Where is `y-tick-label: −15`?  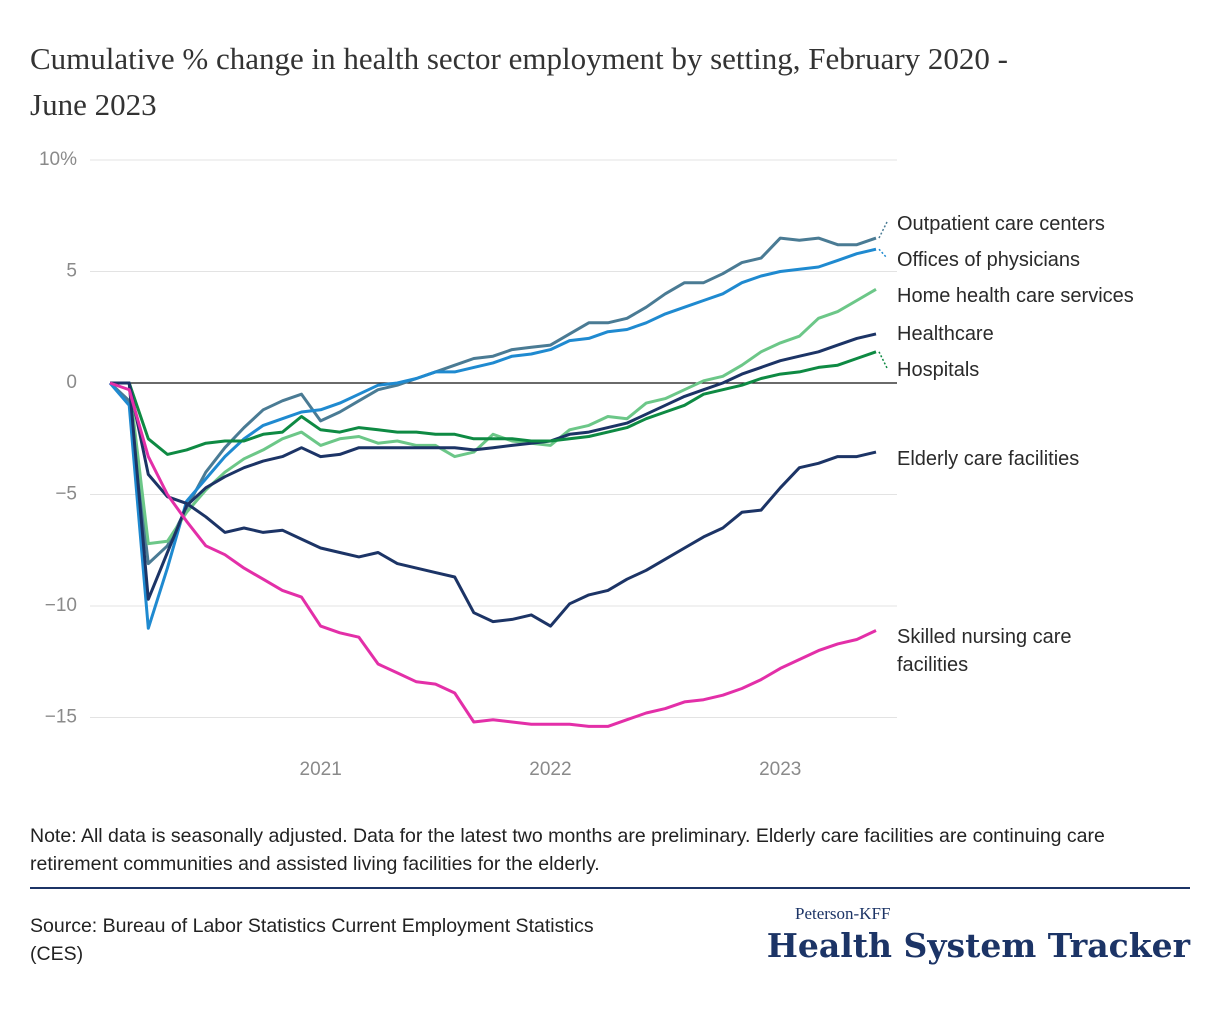 y-tick-label: −15 is located at coordinates (61, 717).